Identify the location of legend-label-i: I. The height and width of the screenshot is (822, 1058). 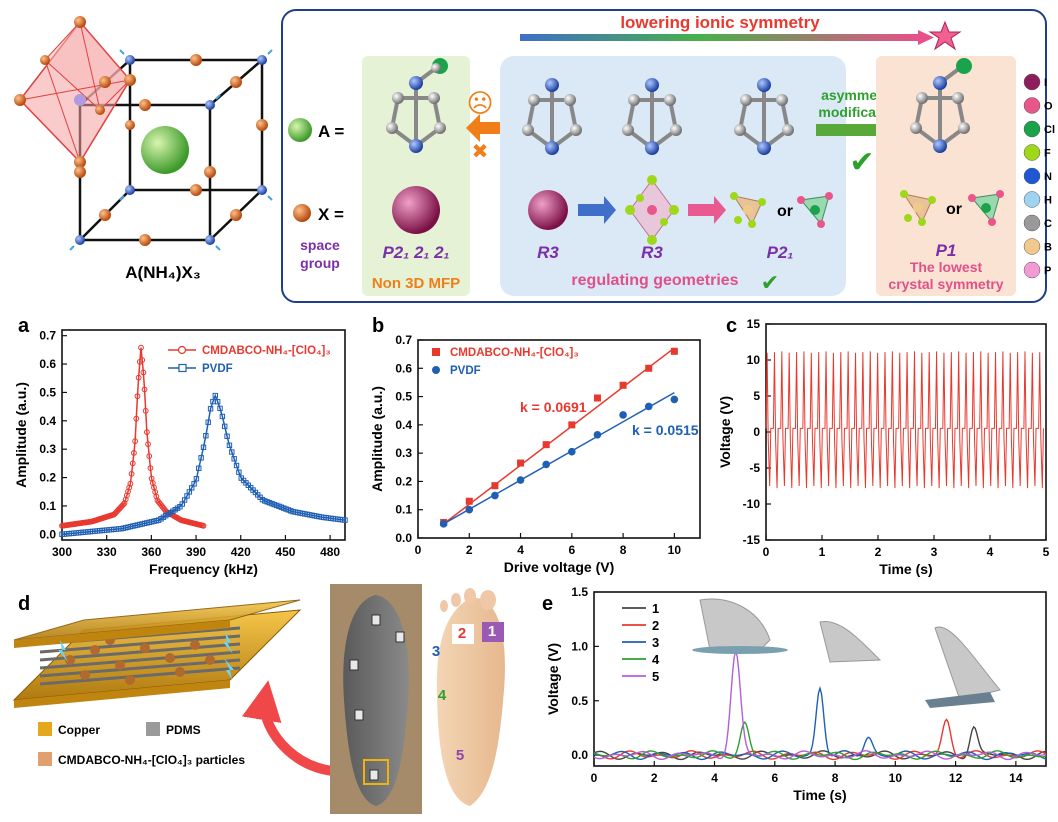
(1045, 83).